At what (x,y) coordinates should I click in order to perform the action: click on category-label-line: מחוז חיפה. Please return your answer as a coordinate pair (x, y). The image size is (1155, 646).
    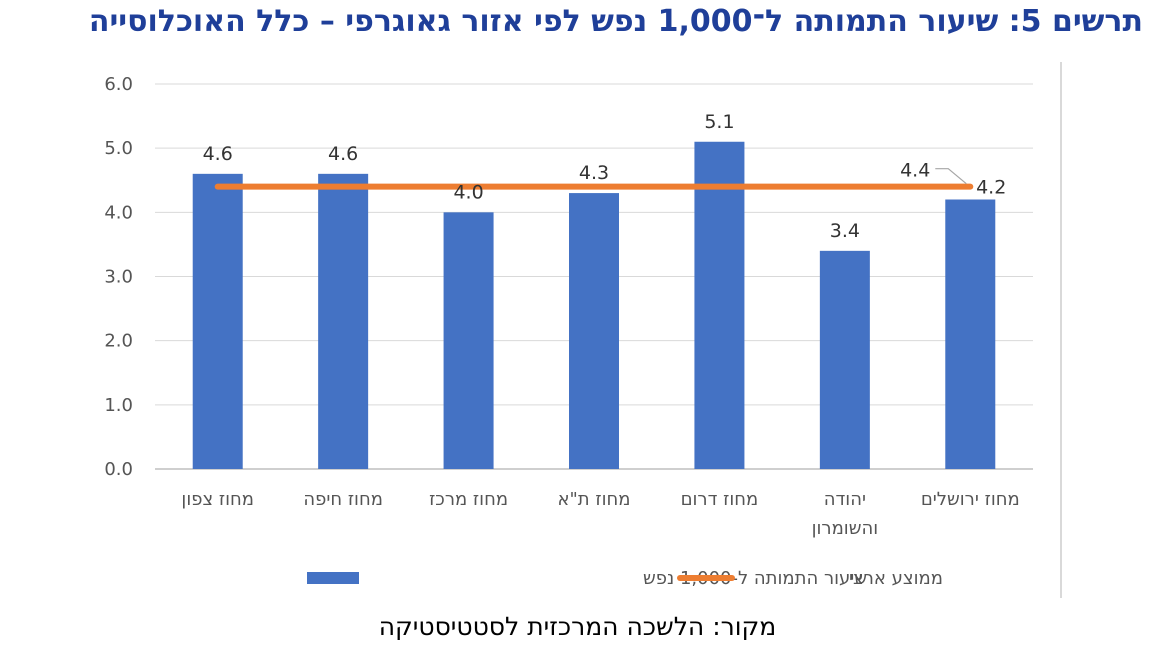
    Looking at the image, I should click on (343, 499).